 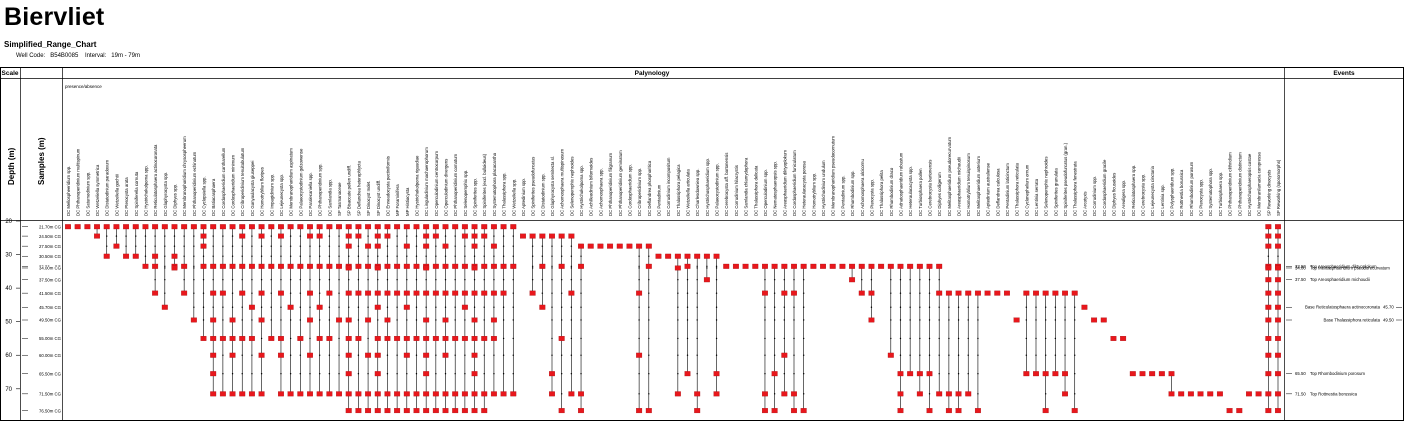 I want to click on taxon-label: DC Hystrichosphaeridium spp., so click(x=707, y=187).